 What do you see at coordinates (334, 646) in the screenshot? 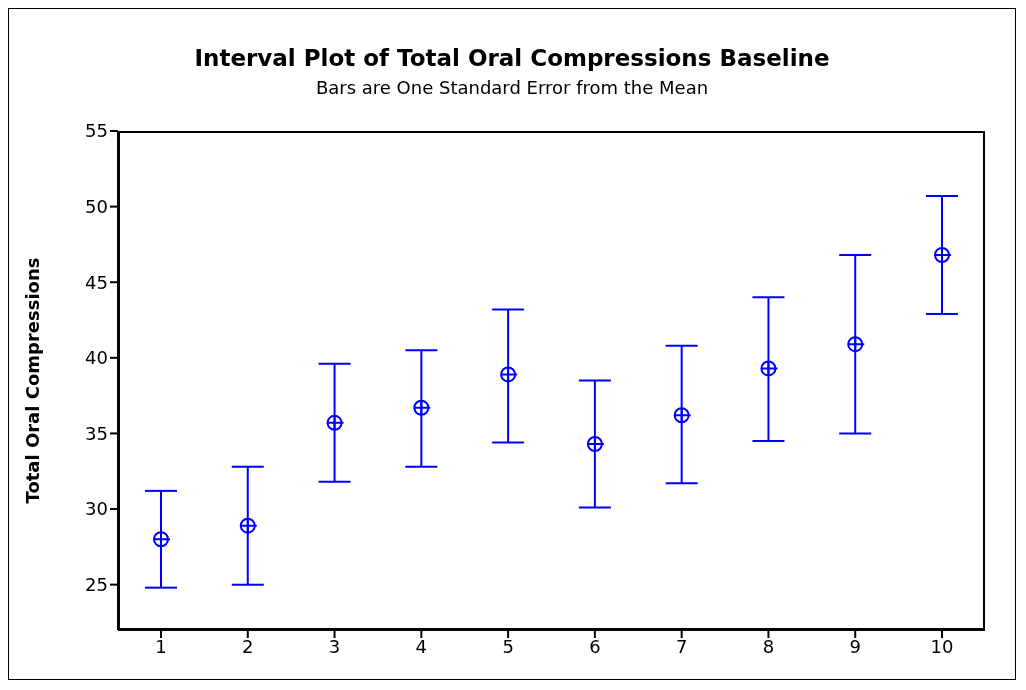
I see `x-tick-label: 3` at bounding box center [334, 646].